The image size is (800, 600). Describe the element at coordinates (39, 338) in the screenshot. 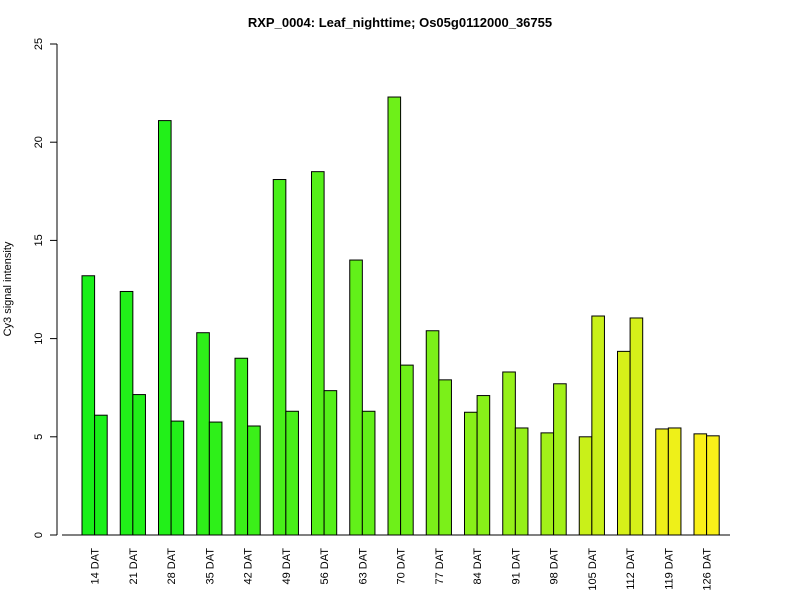

I see `y-tick-label: 10` at that location.